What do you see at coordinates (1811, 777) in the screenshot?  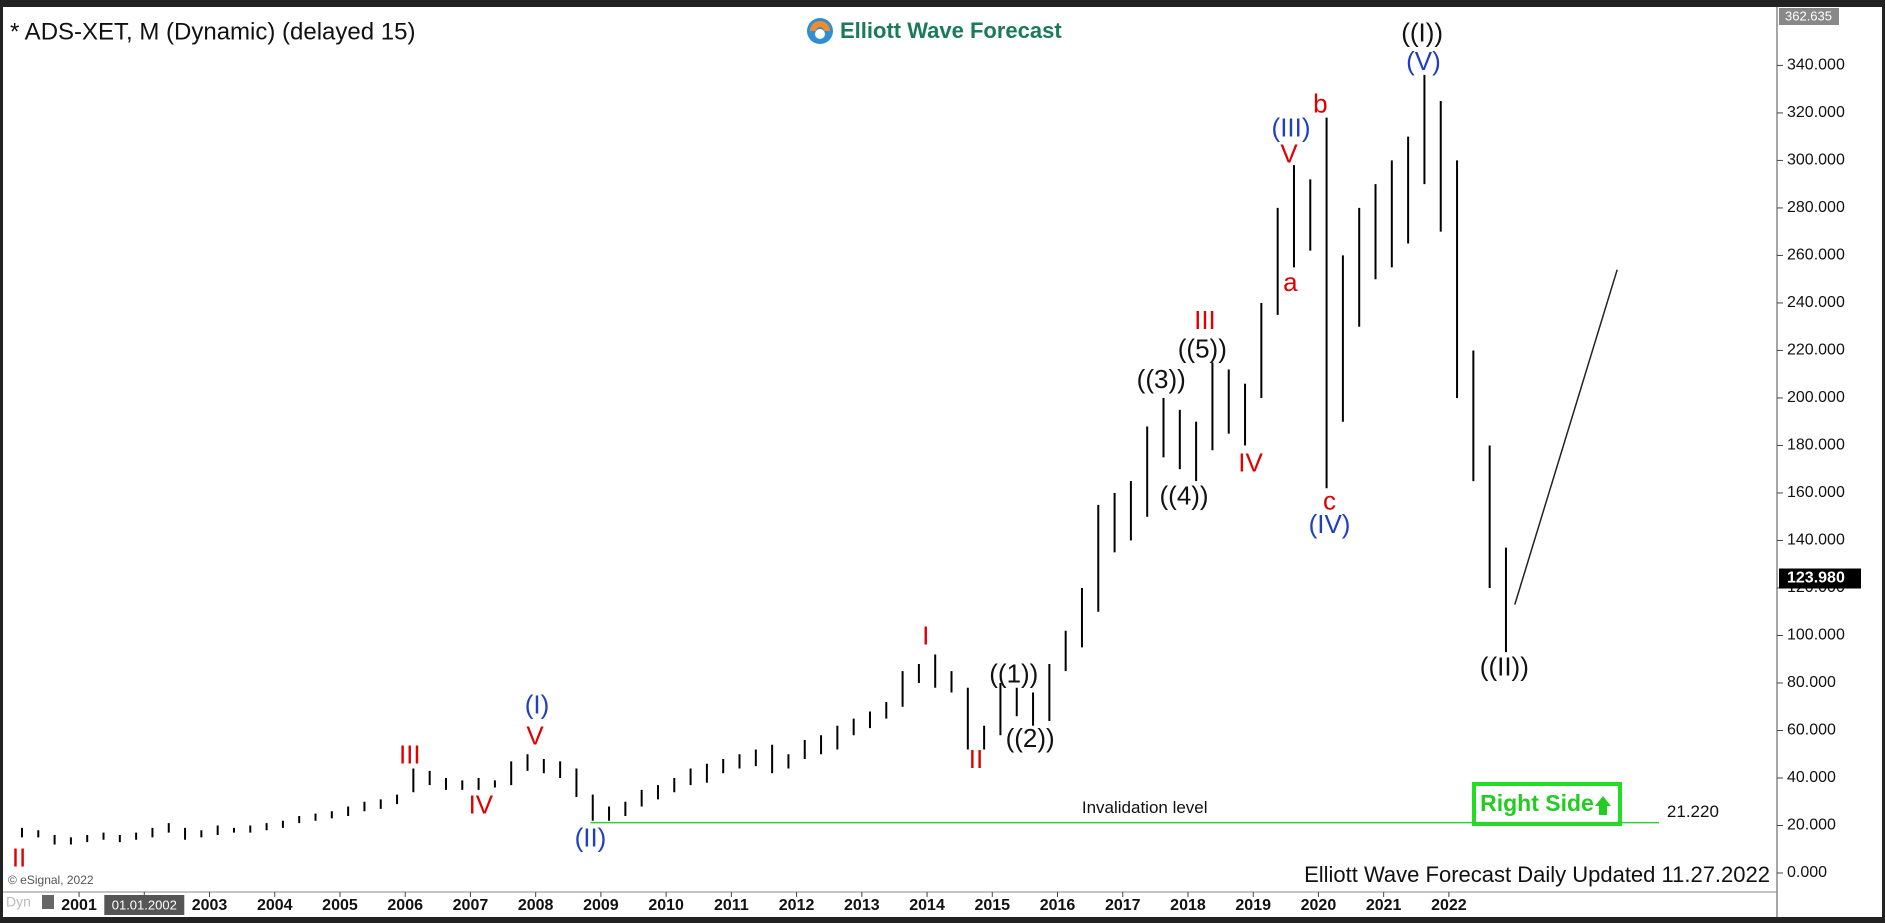 I see `y-tick-label: 40.000` at bounding box center [1811, 777].